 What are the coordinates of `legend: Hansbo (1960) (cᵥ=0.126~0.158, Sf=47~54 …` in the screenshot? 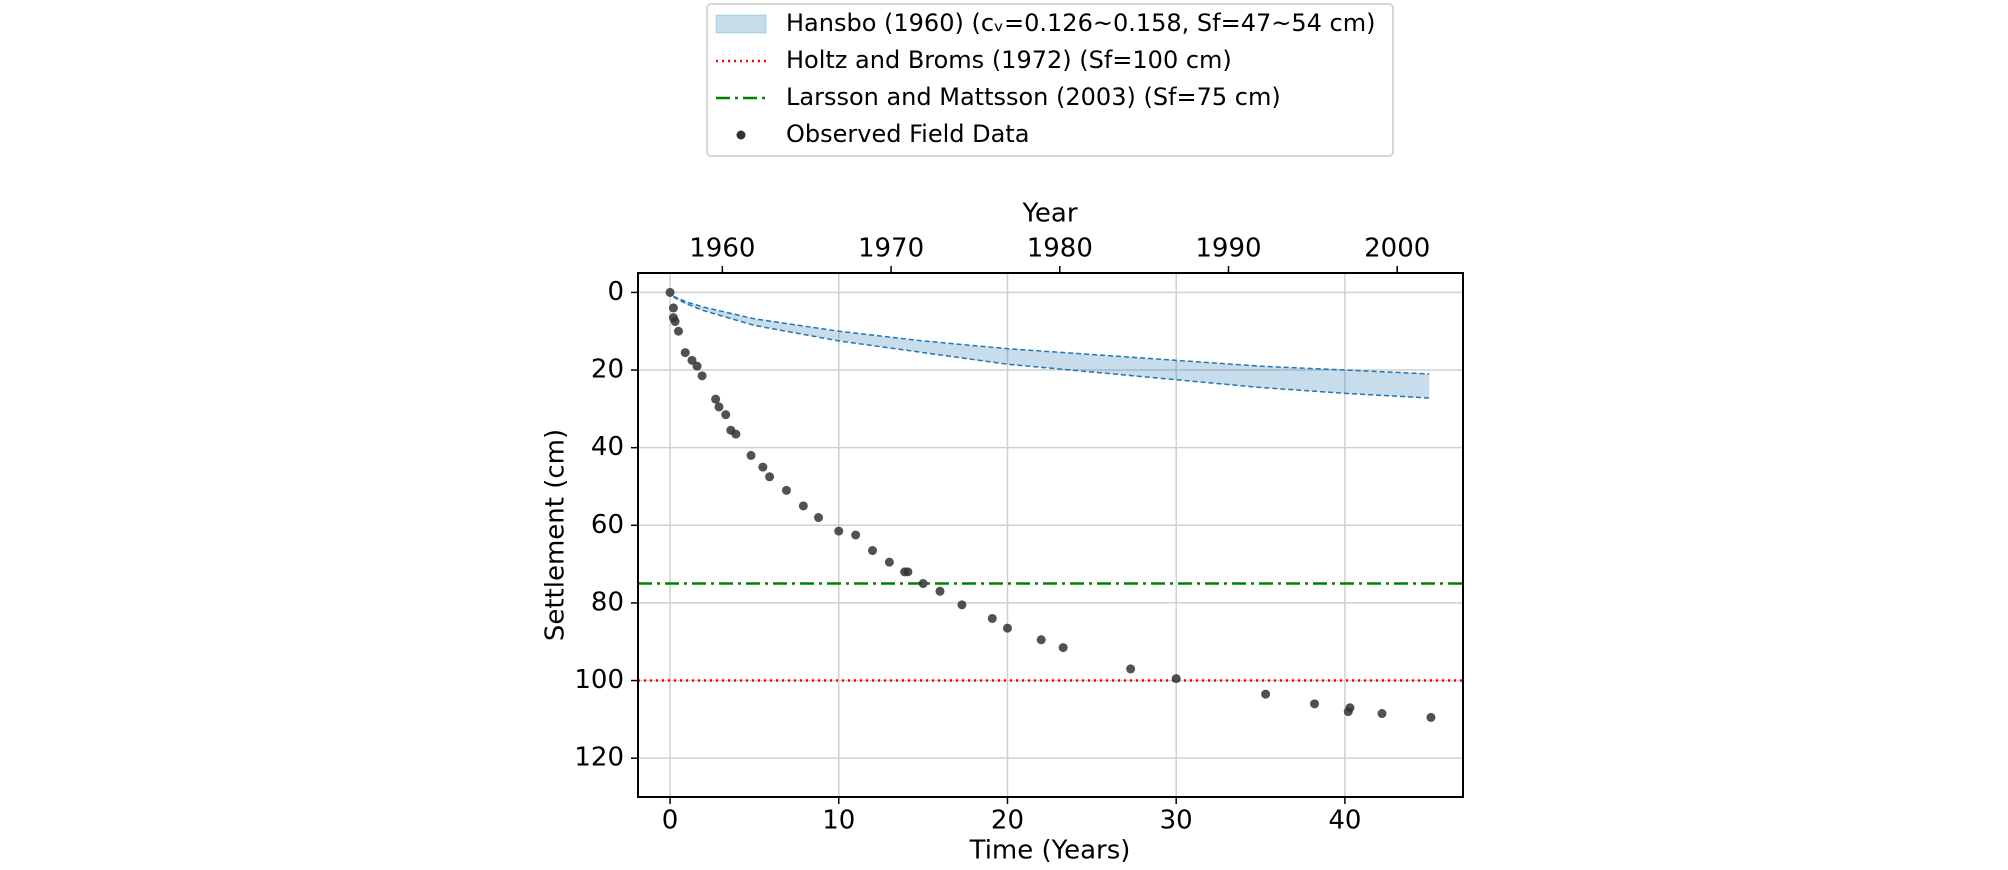 It's located at (1045, 78).